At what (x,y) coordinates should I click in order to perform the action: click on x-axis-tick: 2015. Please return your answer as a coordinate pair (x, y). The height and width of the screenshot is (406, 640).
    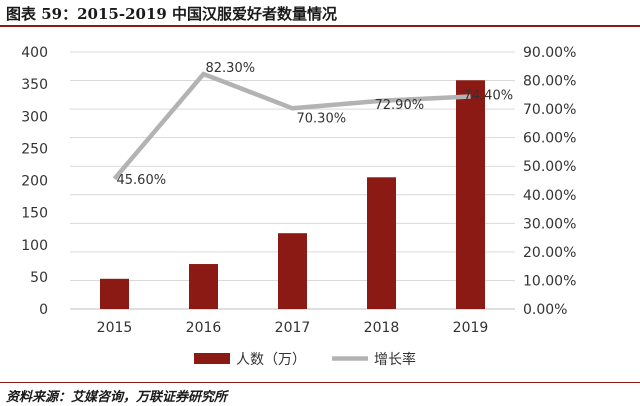
    Looking at the image, I should click on (115, 328).